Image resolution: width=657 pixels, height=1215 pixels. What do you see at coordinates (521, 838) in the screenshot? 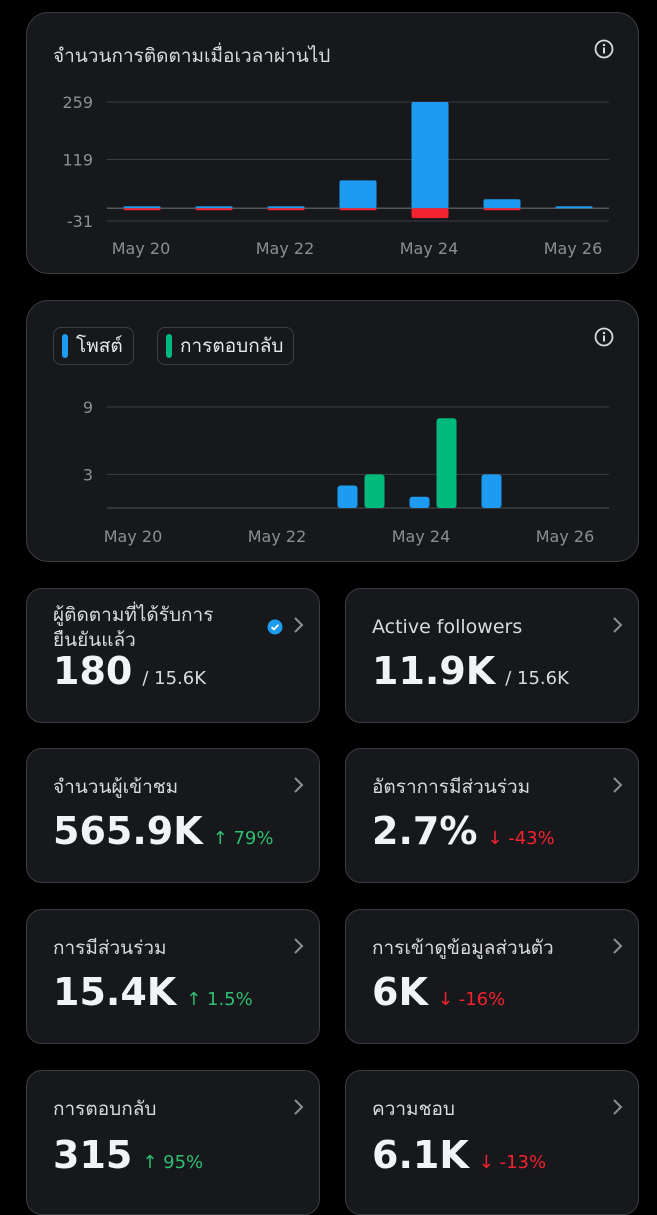
I see `stat-change-down: ↓ -43%` at bounding box center [521, 838].